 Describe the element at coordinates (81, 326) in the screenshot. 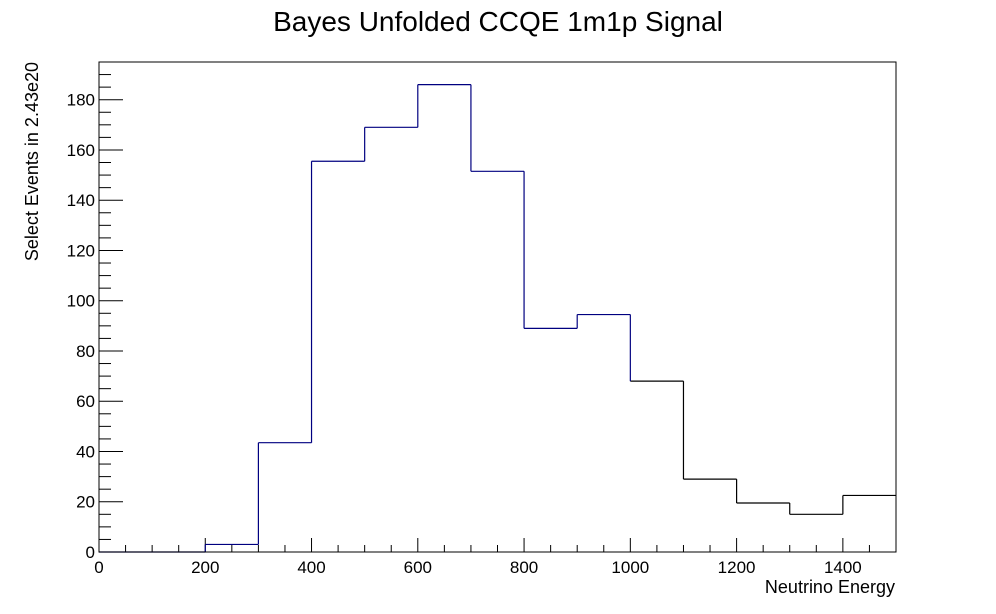

I see `y-tick-labels: 0 20 40 60 80 100 120 140 160 180` at that location.